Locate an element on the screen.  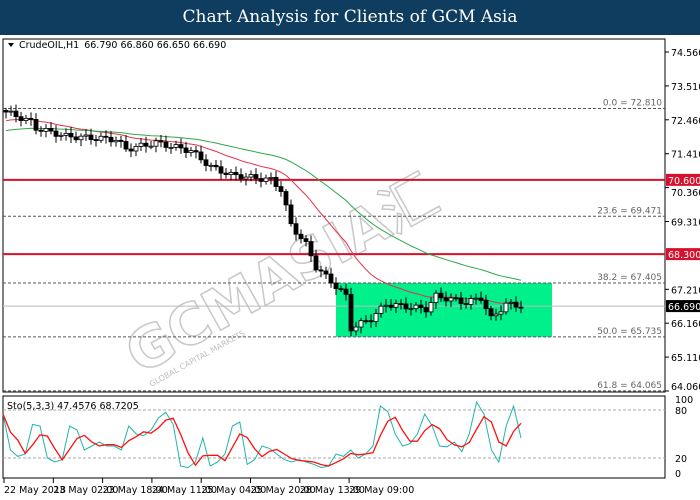
stochastic-y-label: 0 is located at coordinates (678, 474).